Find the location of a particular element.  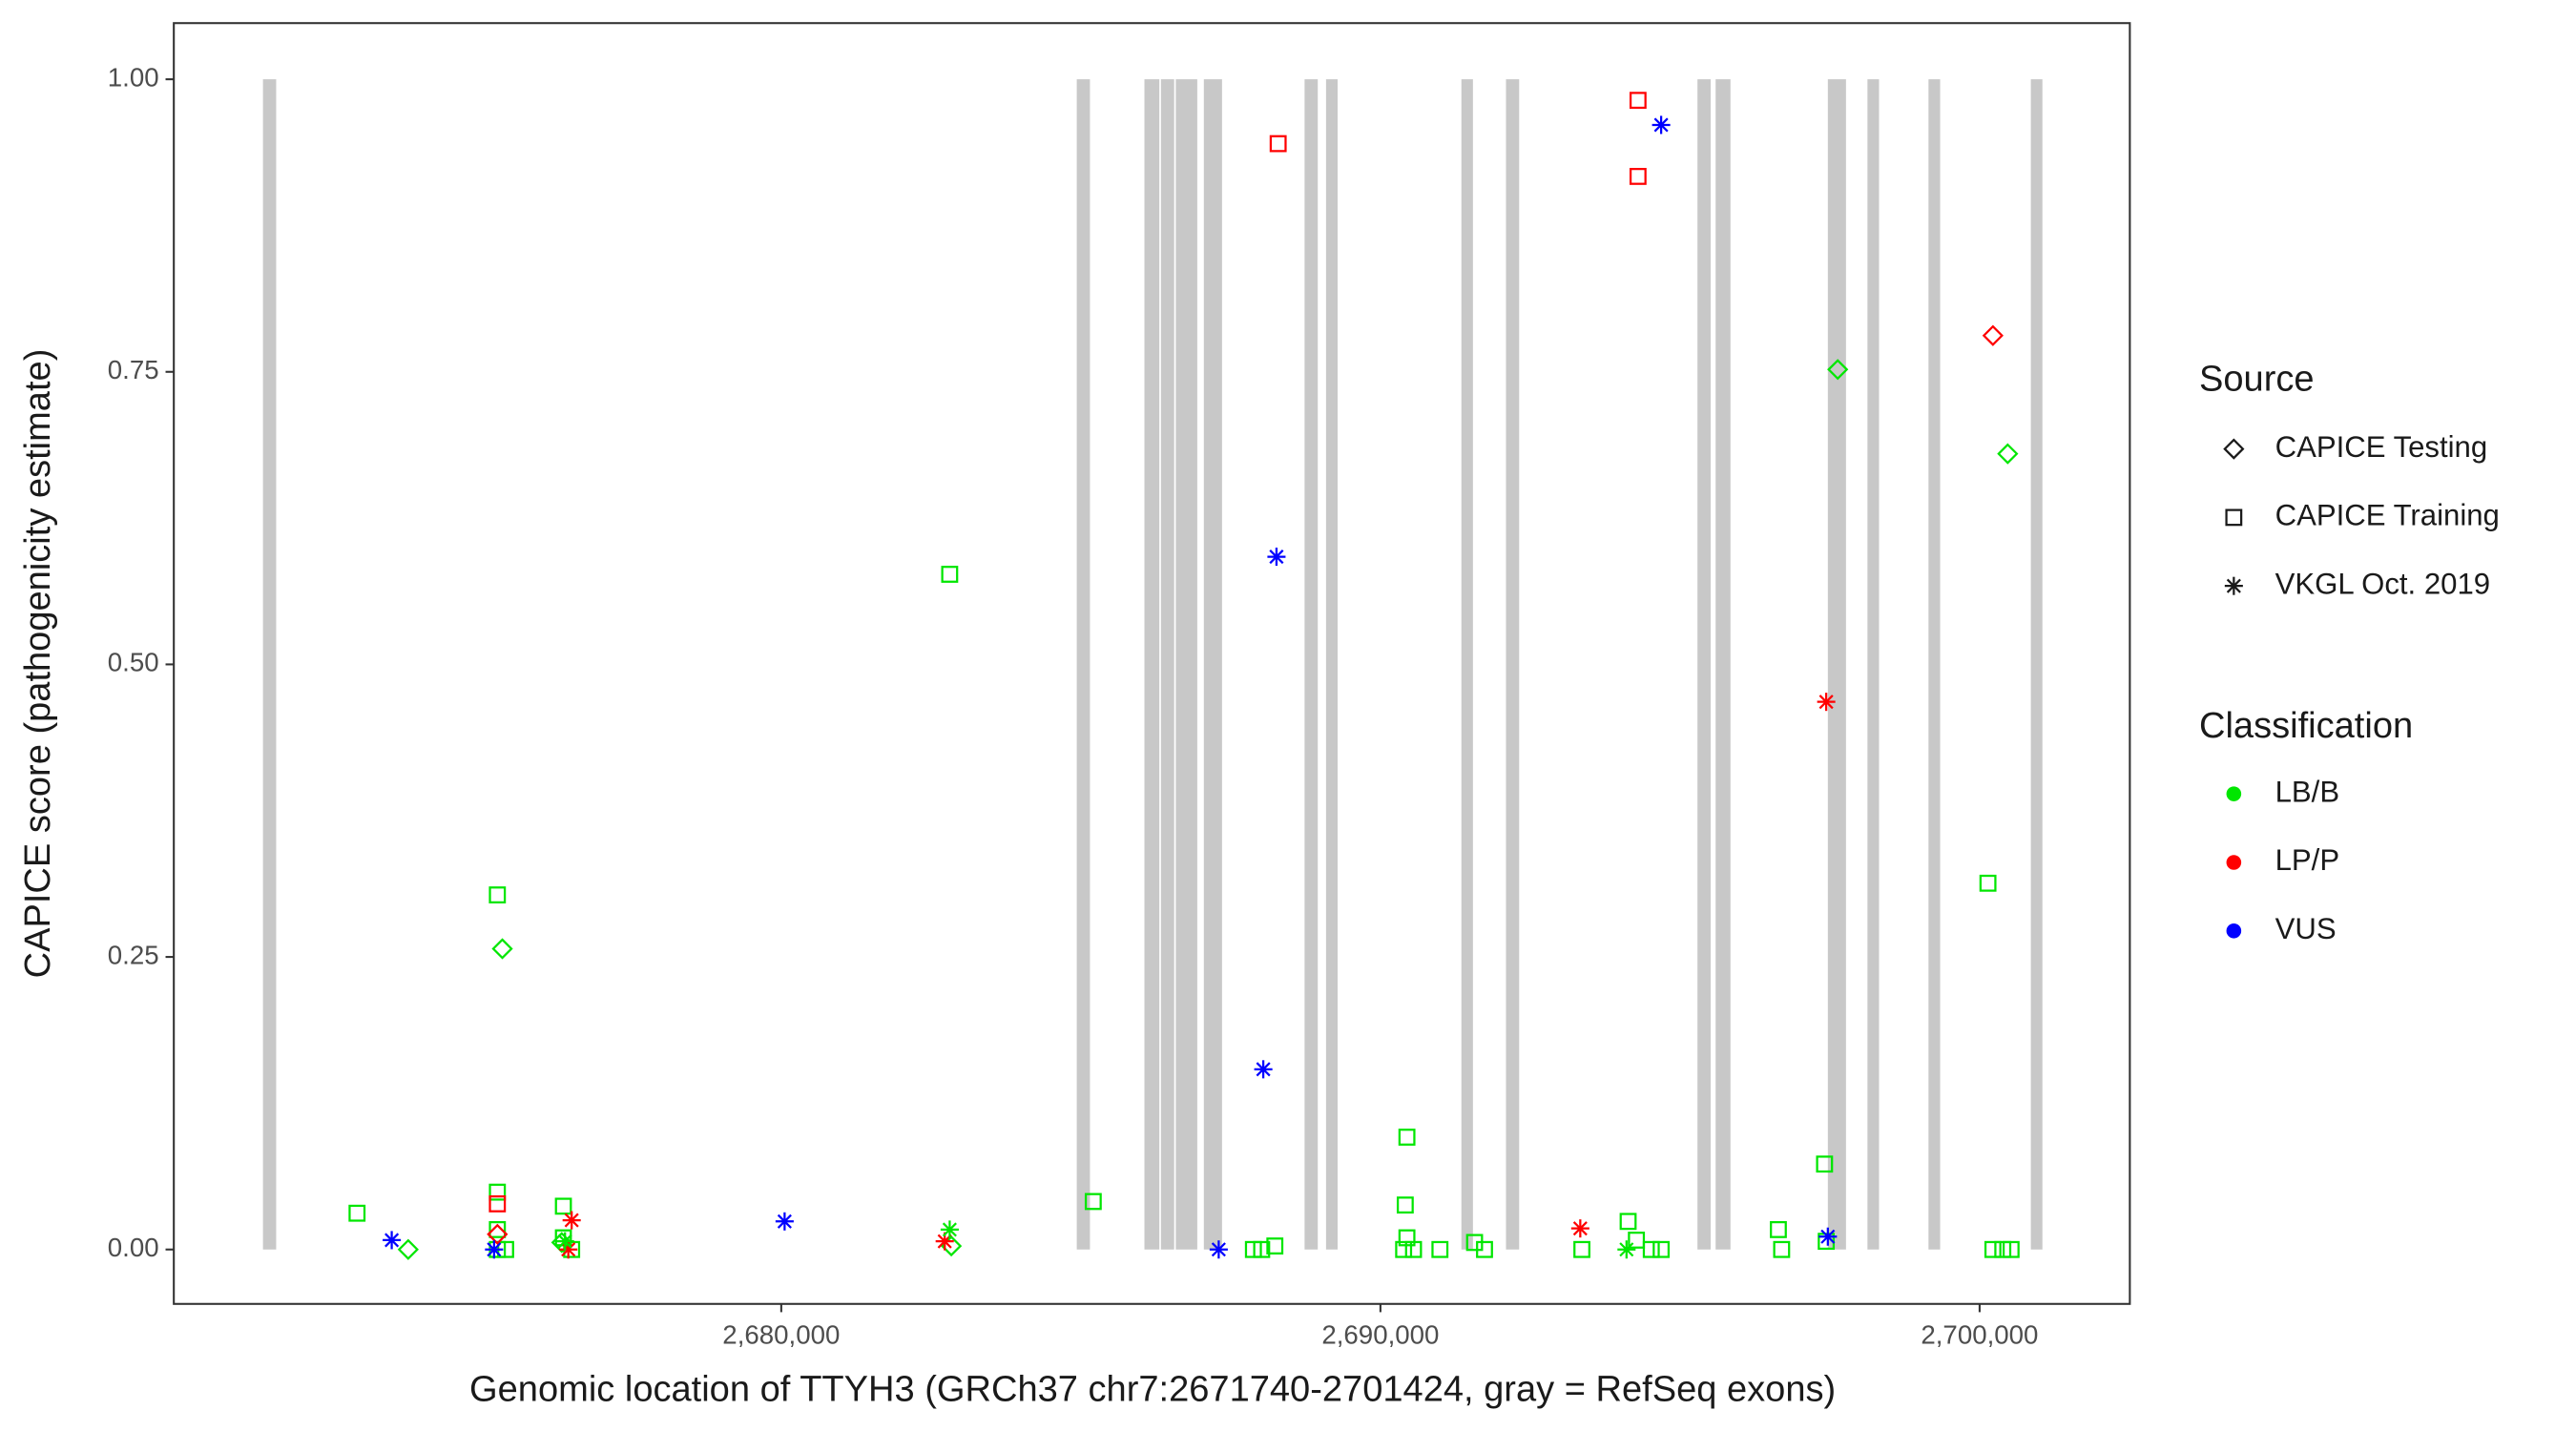

legend-label: CAPICE Training is located at coordinates (2387, 515).